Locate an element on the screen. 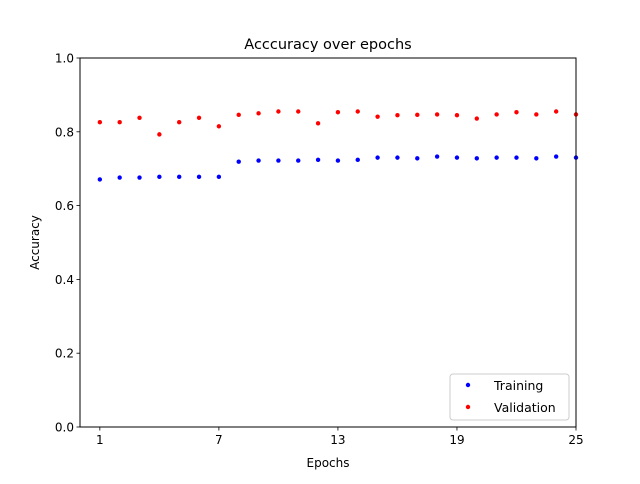 This screenshot has width=640, height=484. legend-marker-training is located at coordinates (468, 385).